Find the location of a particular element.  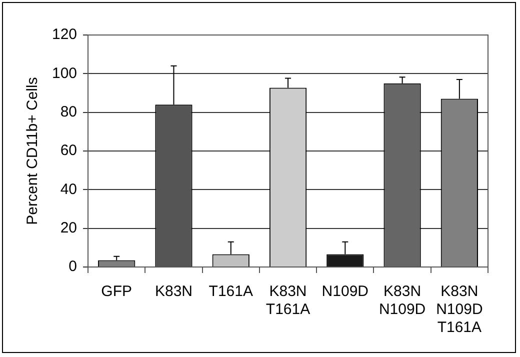

y-tick-label: 0 is located at coordinates (73, 267).